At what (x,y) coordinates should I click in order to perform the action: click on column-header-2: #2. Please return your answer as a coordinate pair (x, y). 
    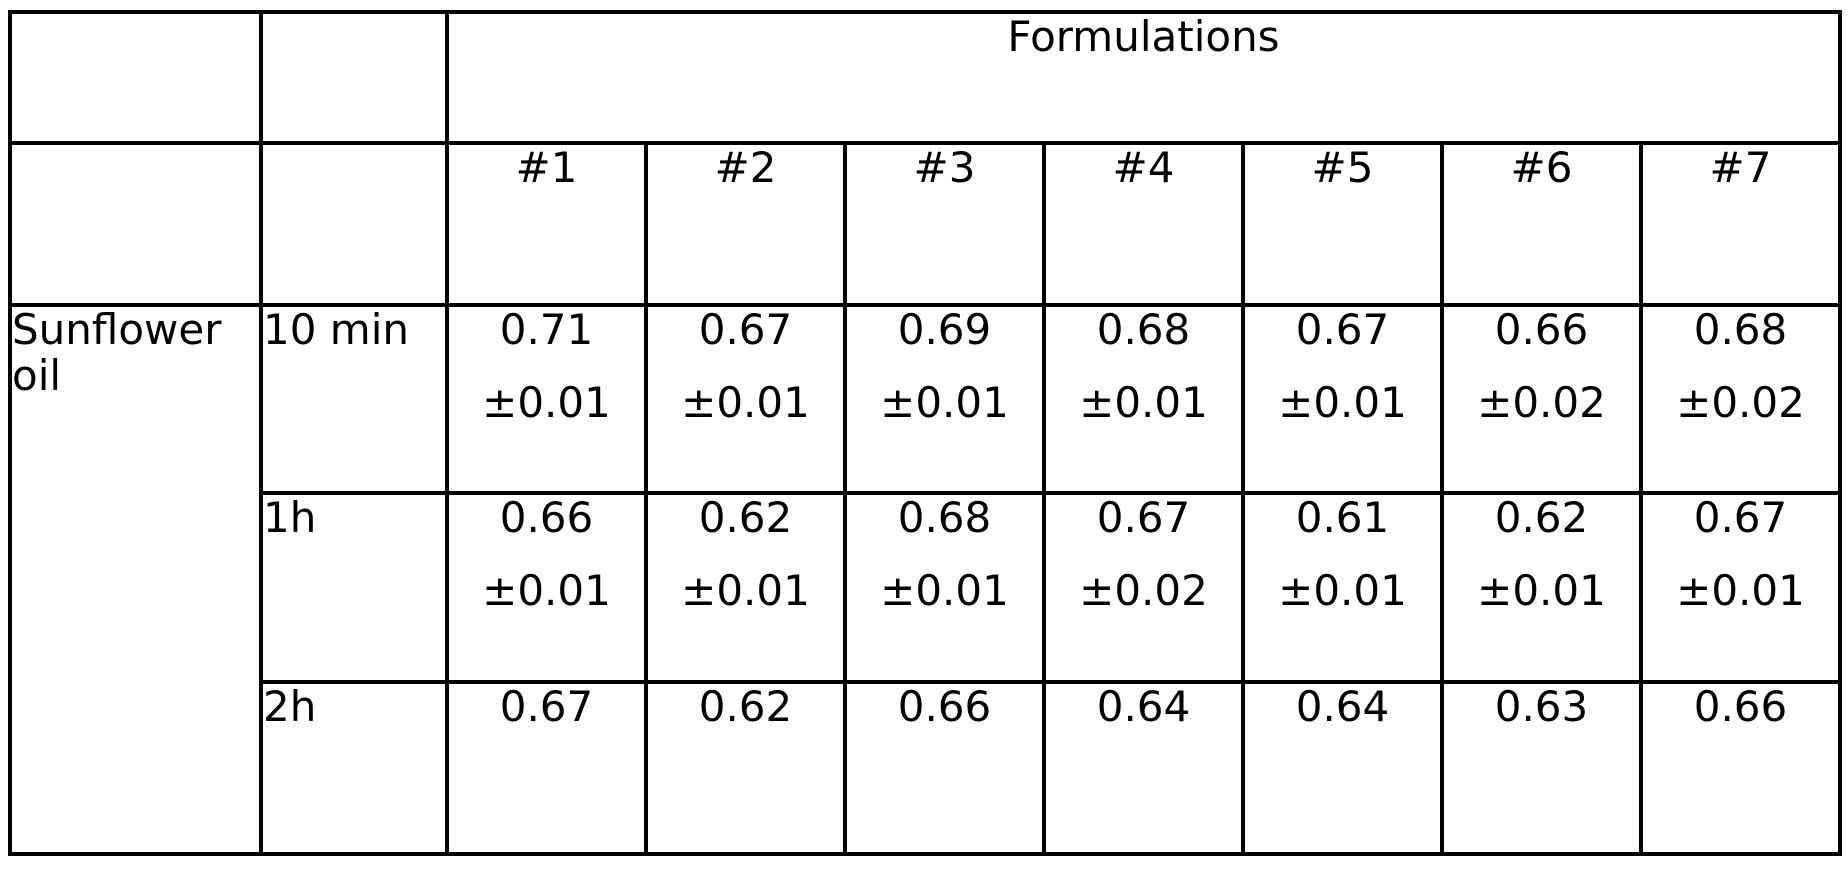
    Looking at the image, I should click on (745, 224).